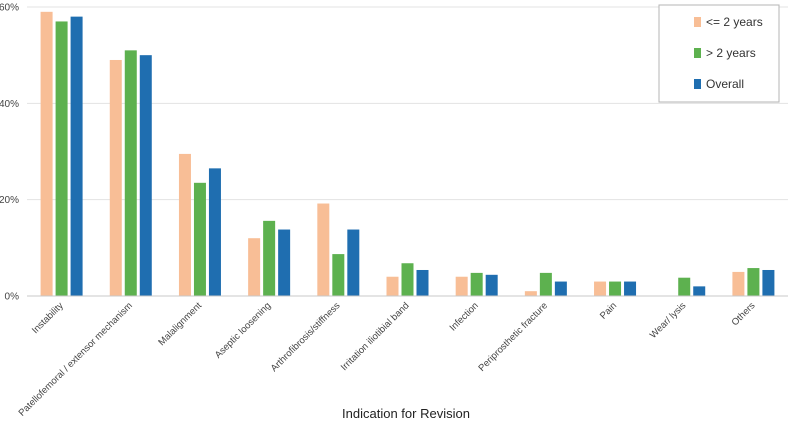  Describe the element at coordinates (375, 336) in the screenshot. I see `x-tick-label: Irritation iliotibial band` at that location.